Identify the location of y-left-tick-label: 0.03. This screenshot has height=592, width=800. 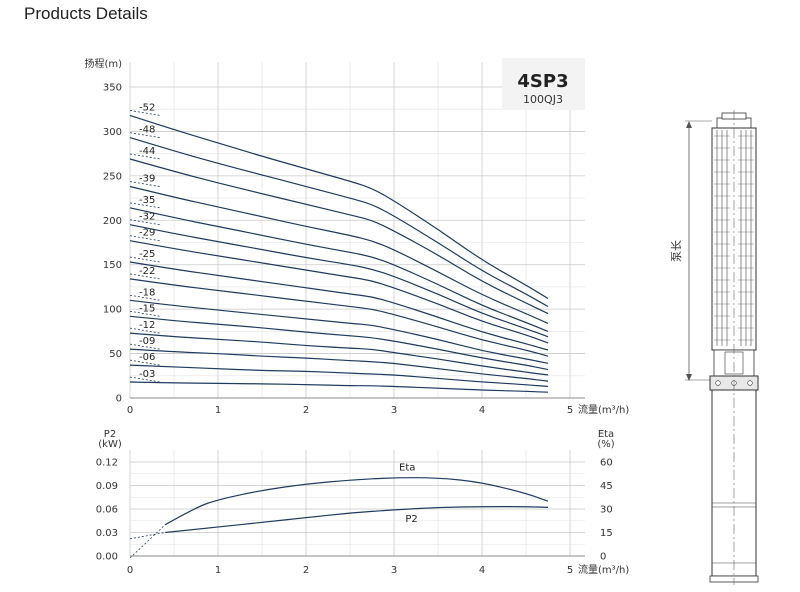
(107, 533).